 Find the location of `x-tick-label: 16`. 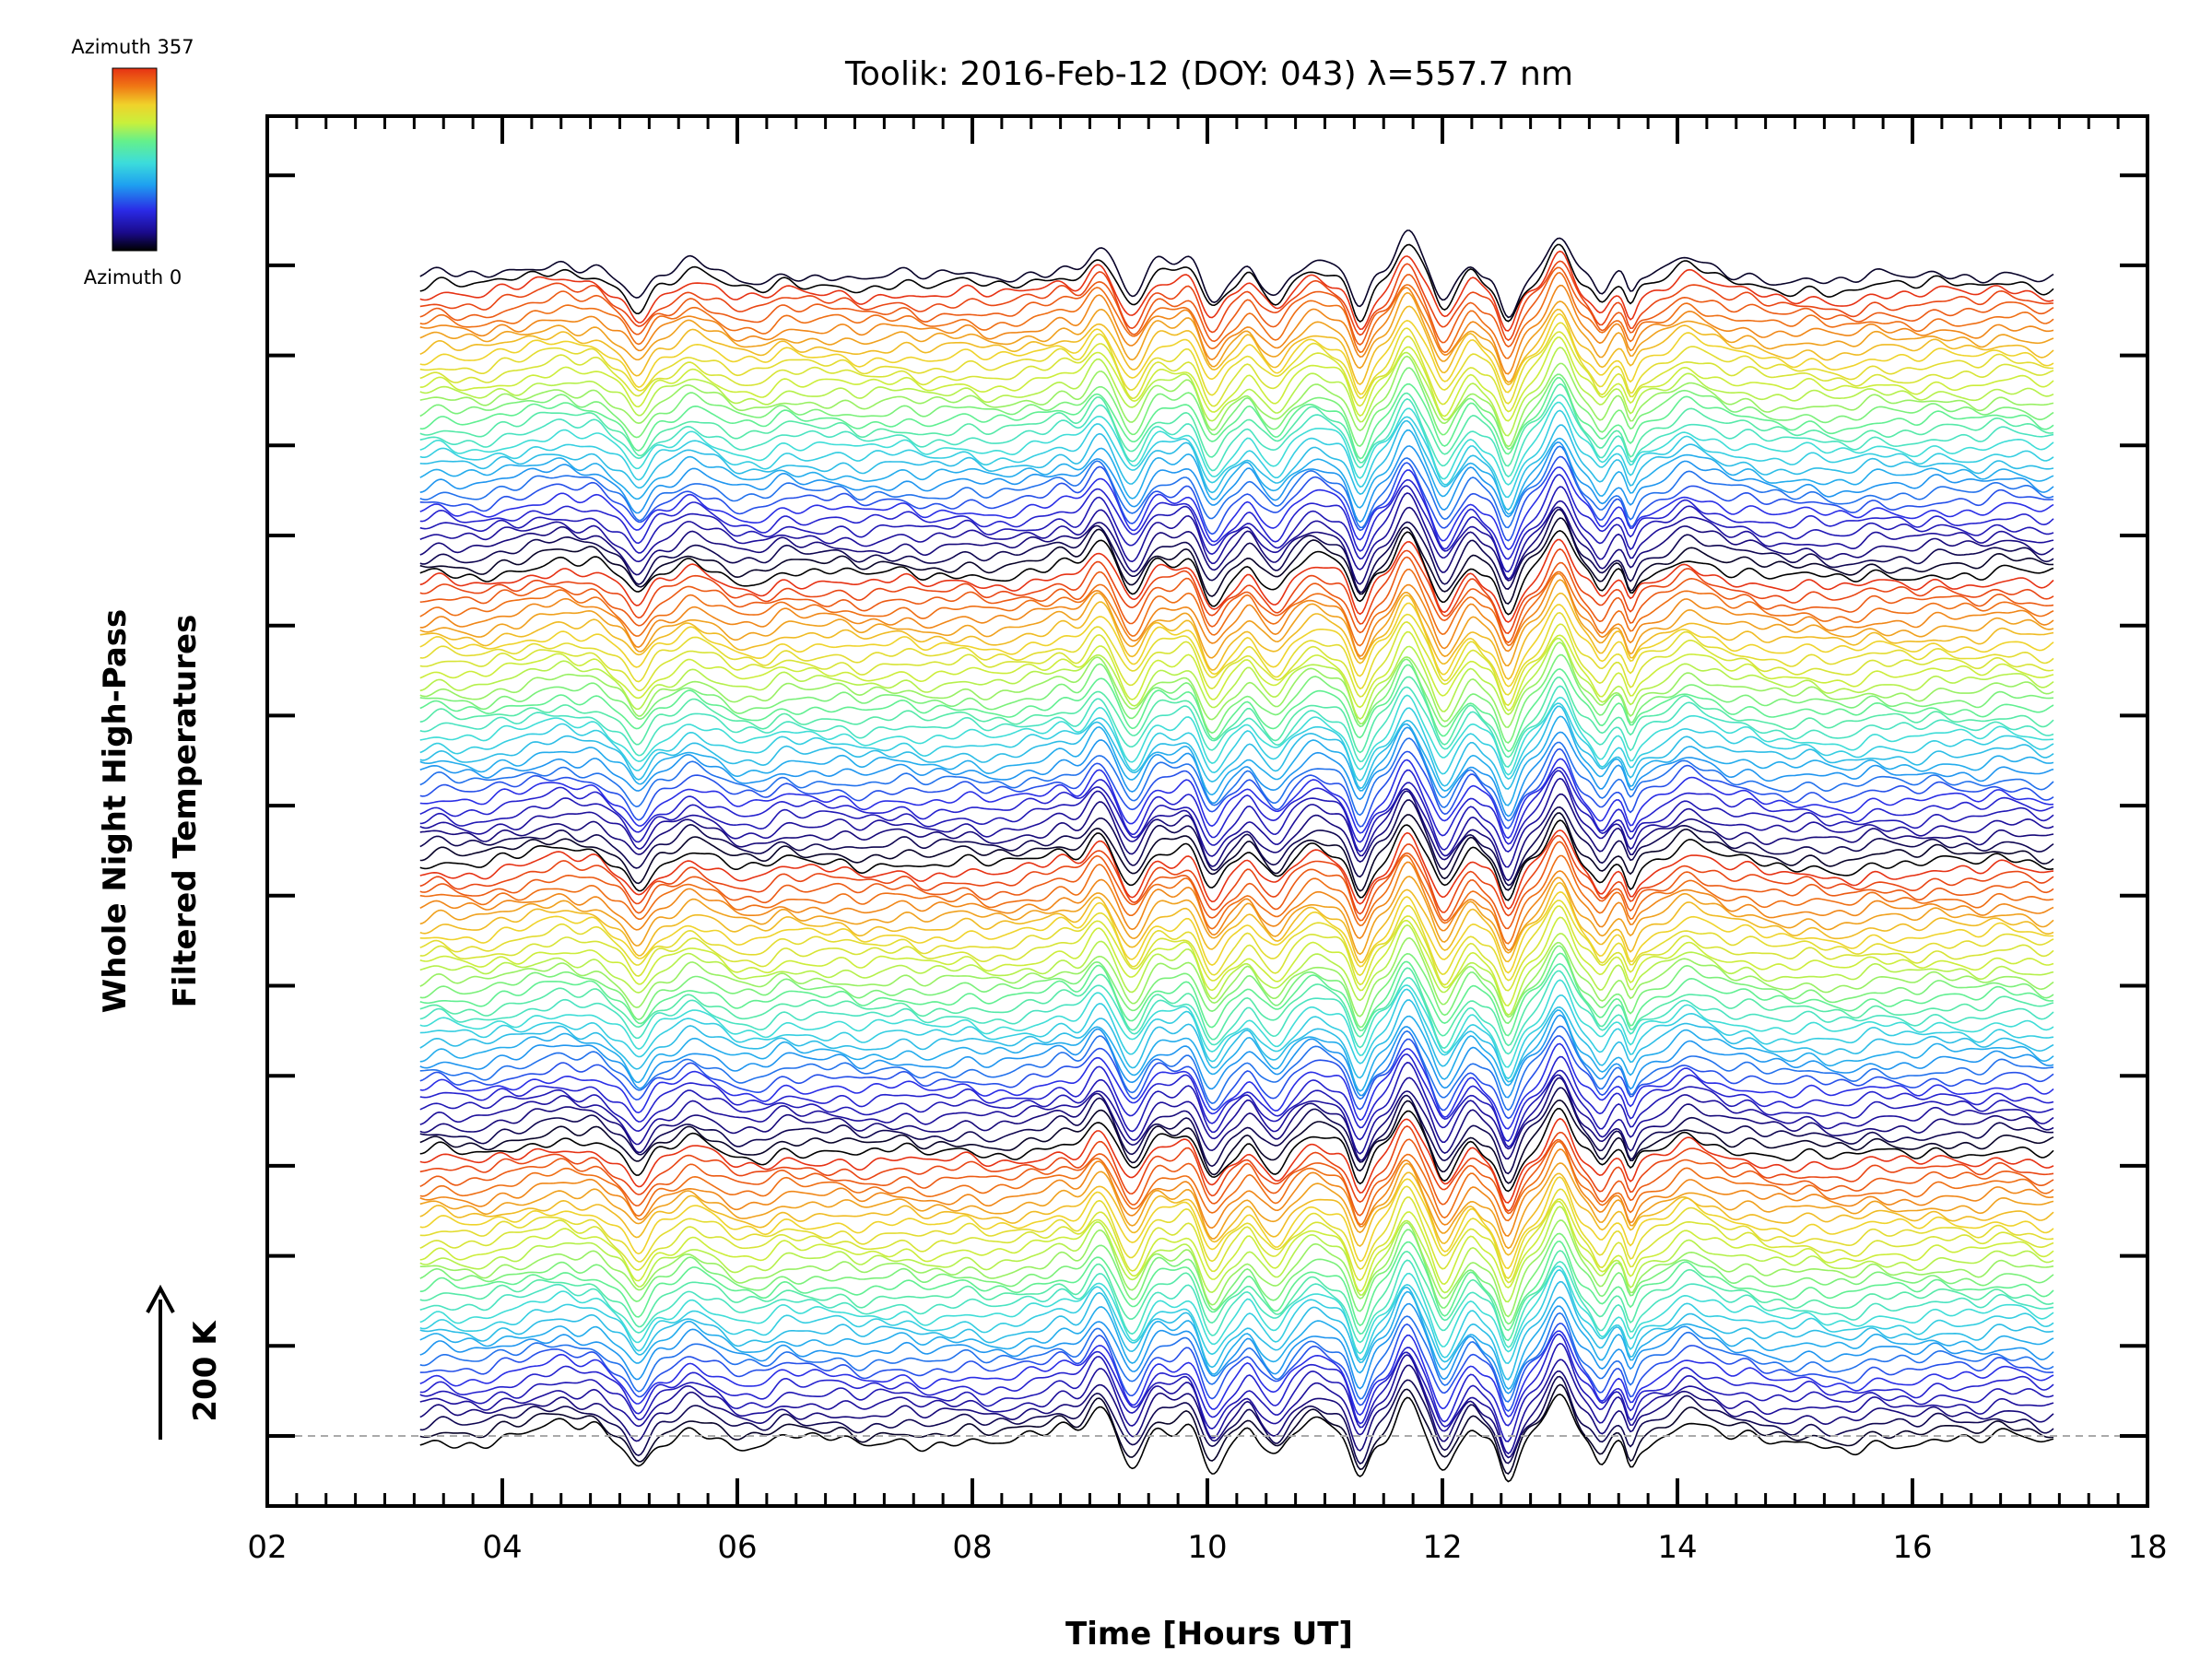

x-tick-label: 16 is located at coordinates (1912, 1547).